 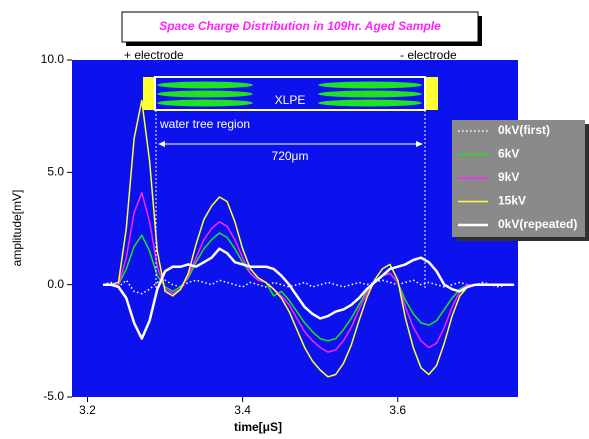 I want to click on x-tick-label: 3.2, so click(x=87, y=410).